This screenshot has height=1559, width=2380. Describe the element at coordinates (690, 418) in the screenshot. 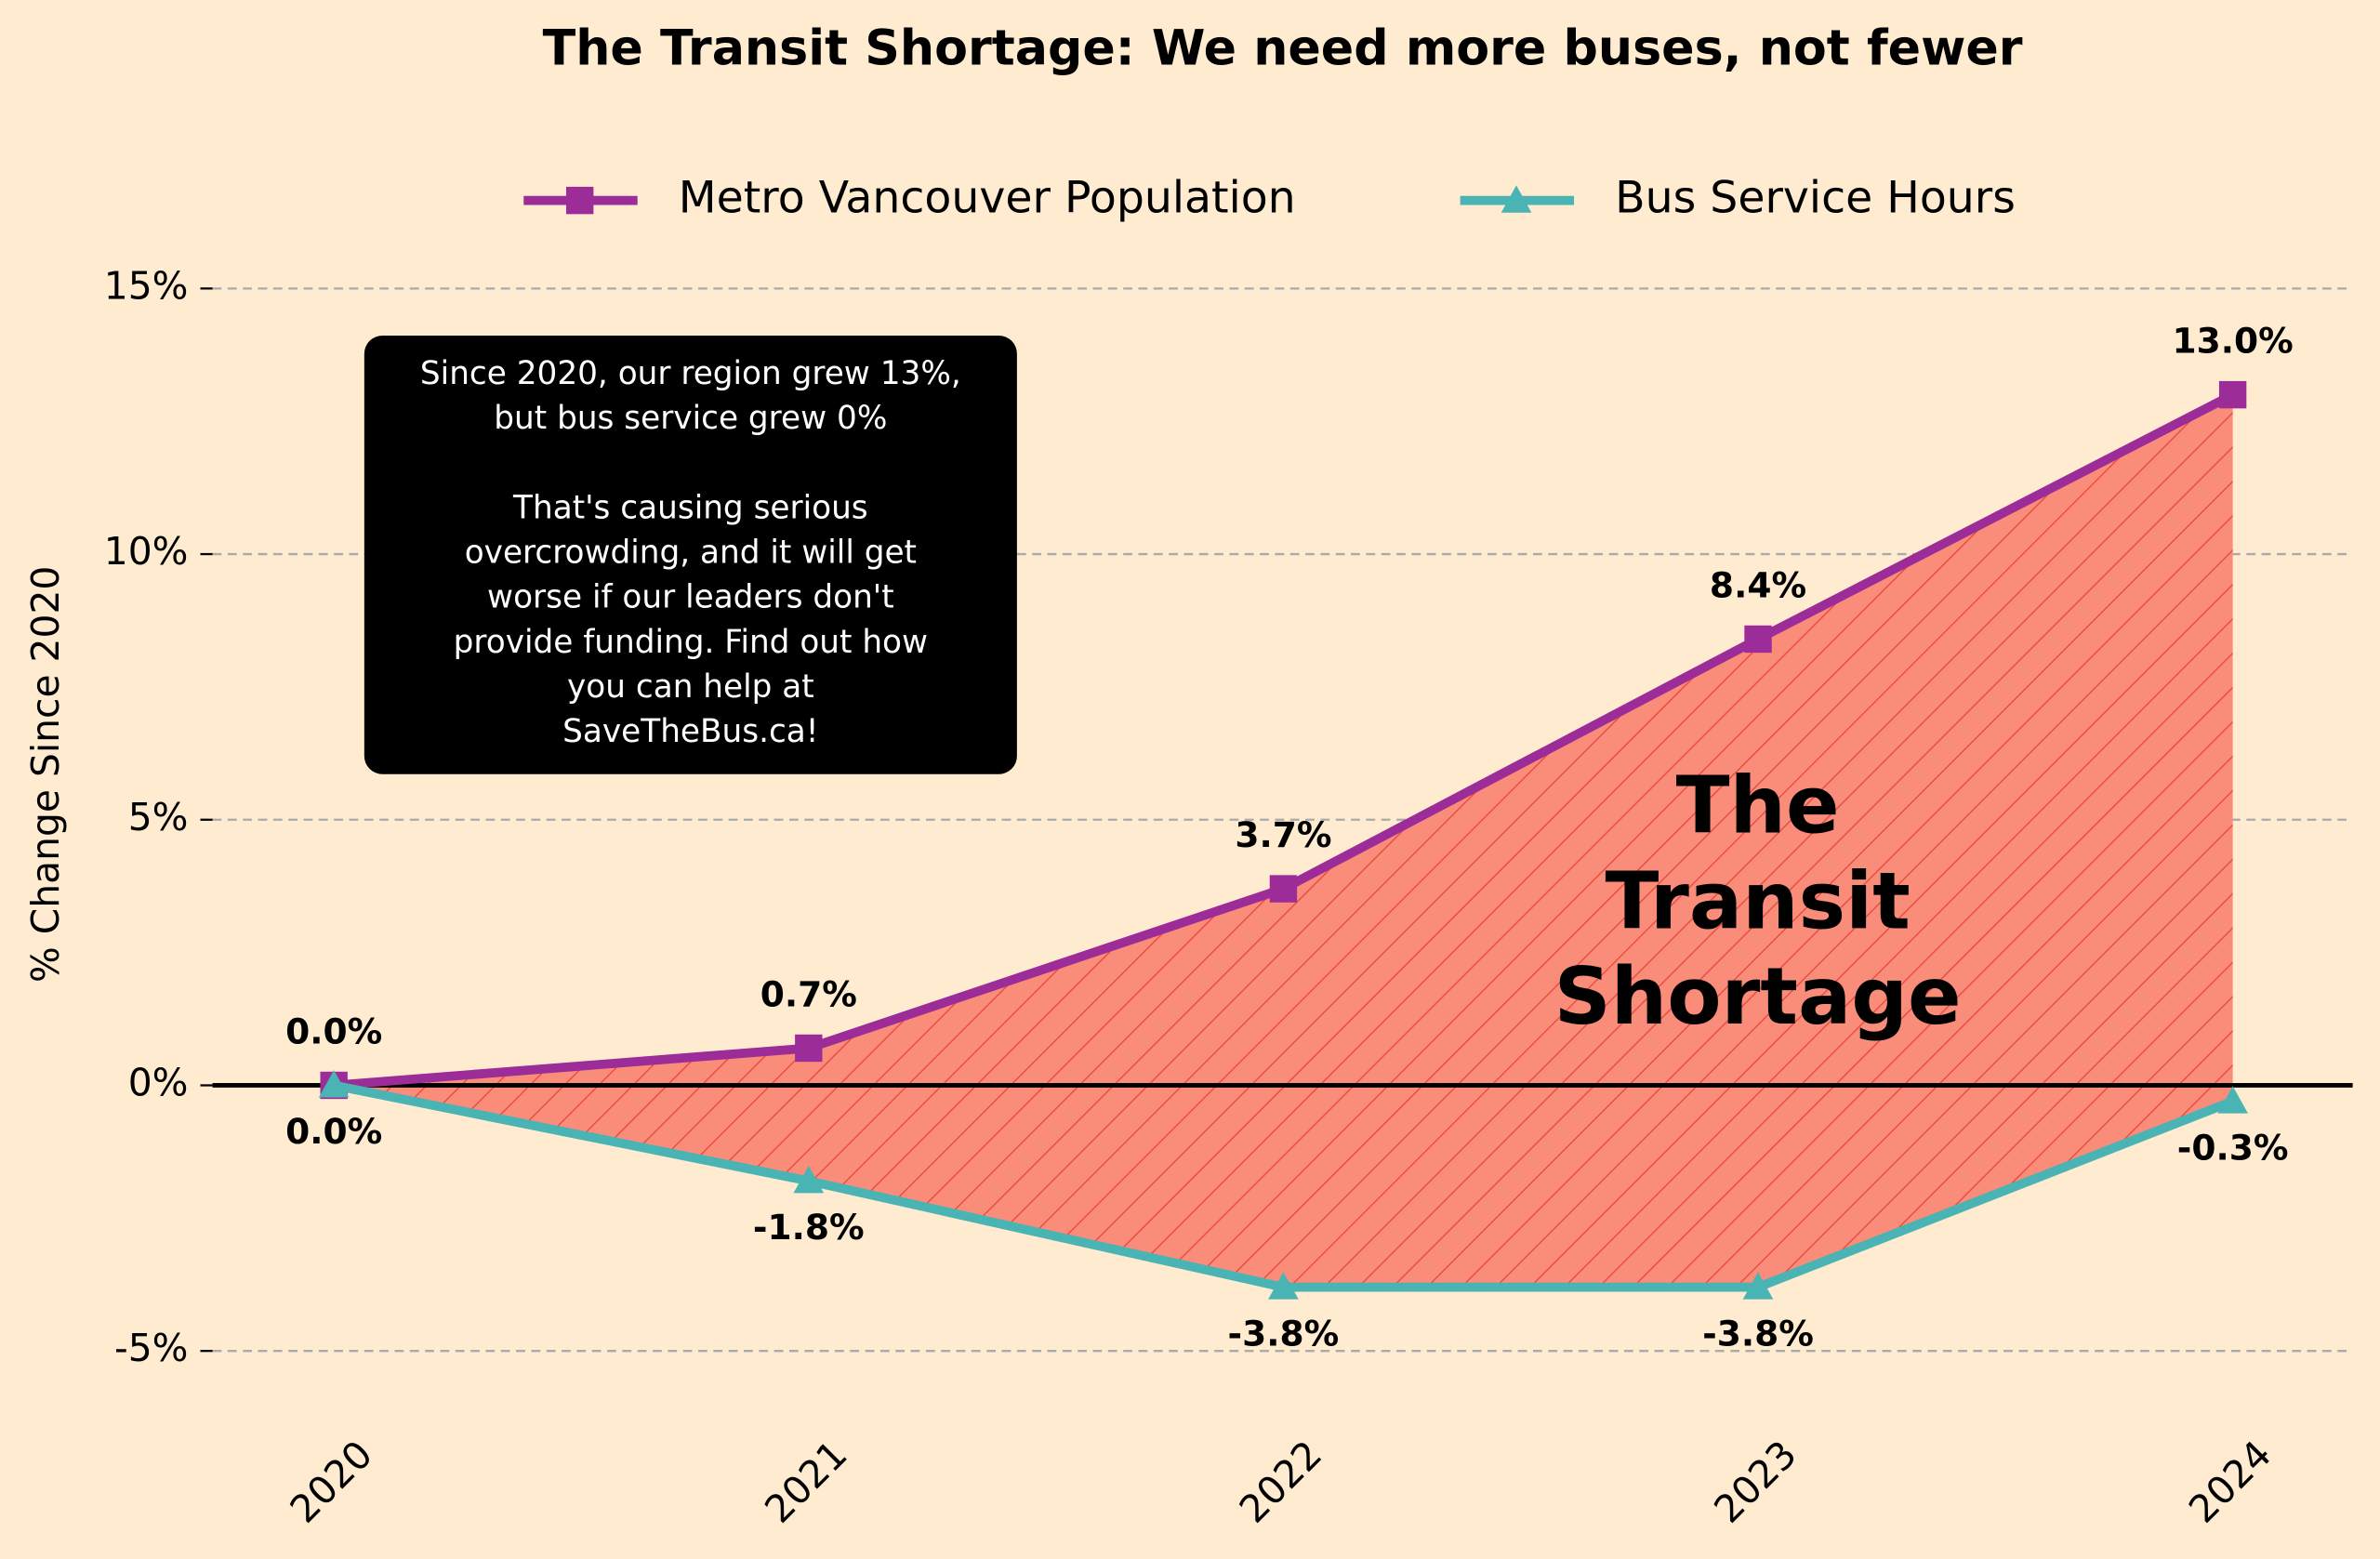

I see `annotation-text: but bus service grew 0%` at that location.